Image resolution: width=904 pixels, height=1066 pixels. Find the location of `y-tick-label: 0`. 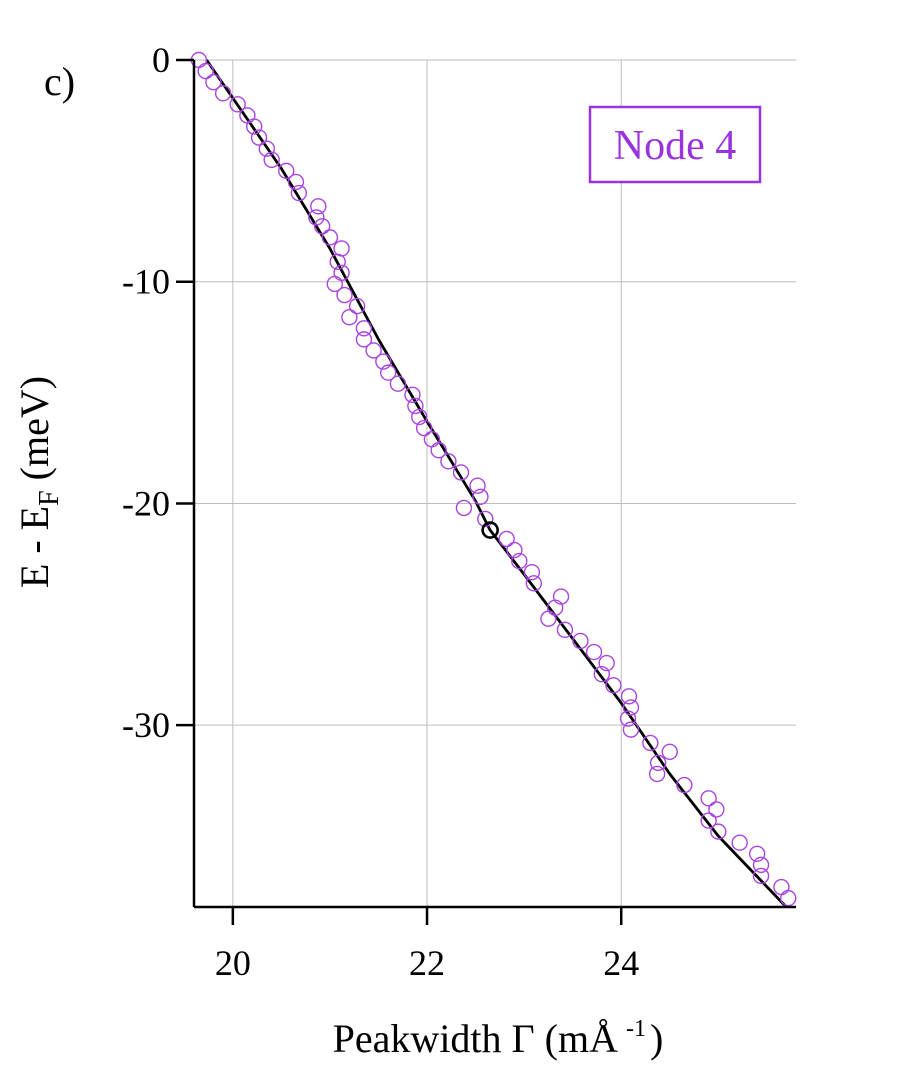

y-tick-label: 0 is located at coordinates (161, 60).